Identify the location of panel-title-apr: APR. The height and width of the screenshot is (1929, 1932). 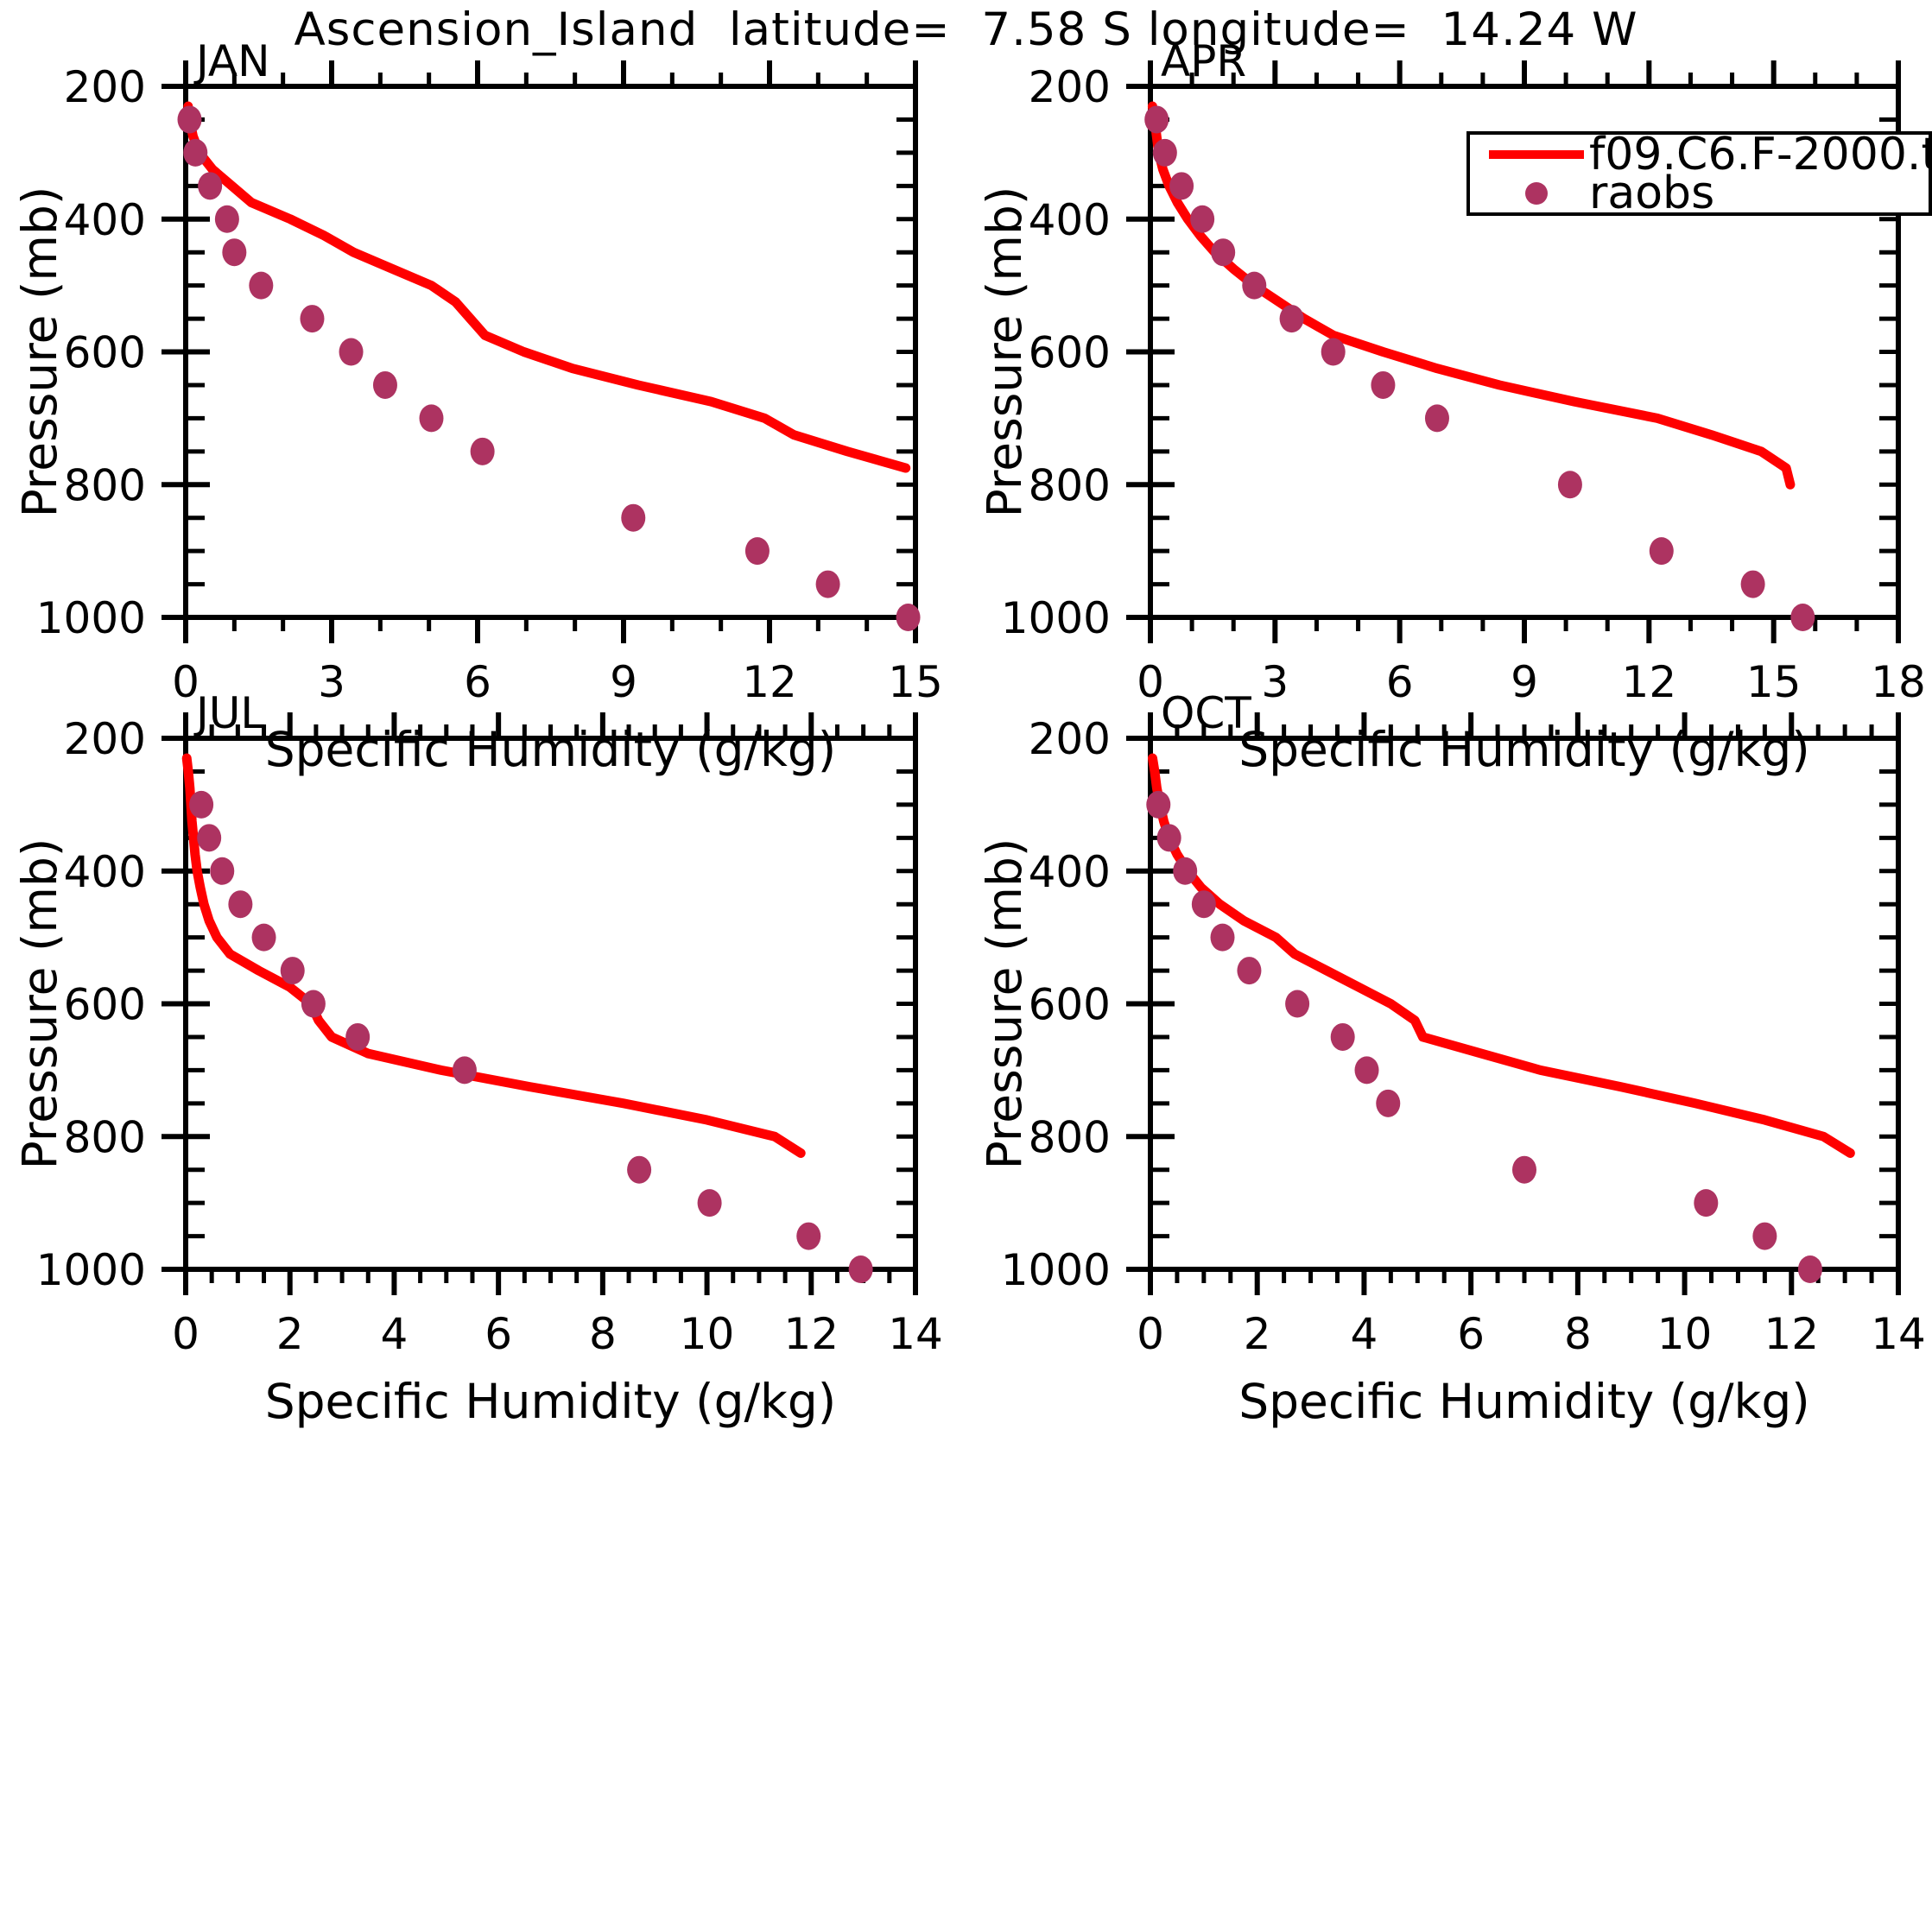
(1203, 61).